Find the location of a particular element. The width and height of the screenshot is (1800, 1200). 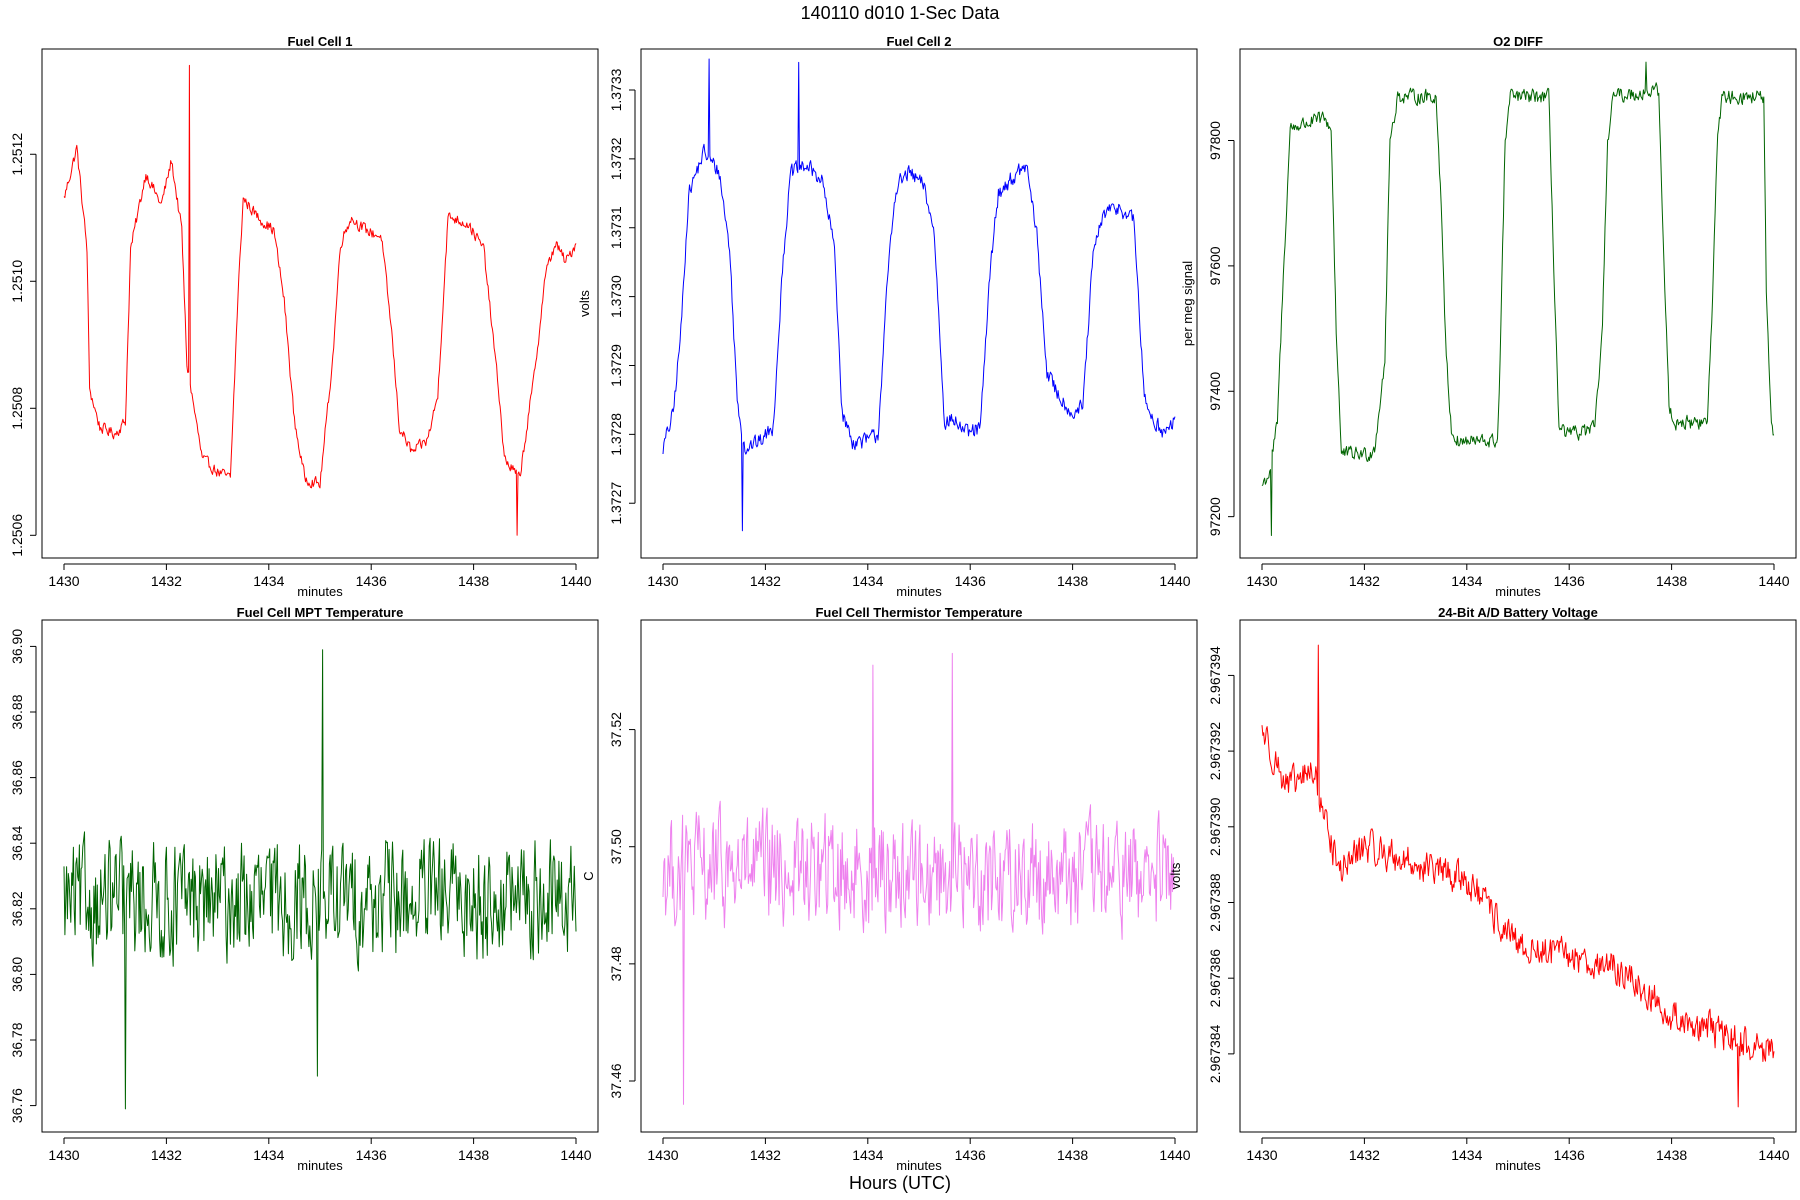

y-tick-label: 2.967384 is located at coordinates (1215, 1053).